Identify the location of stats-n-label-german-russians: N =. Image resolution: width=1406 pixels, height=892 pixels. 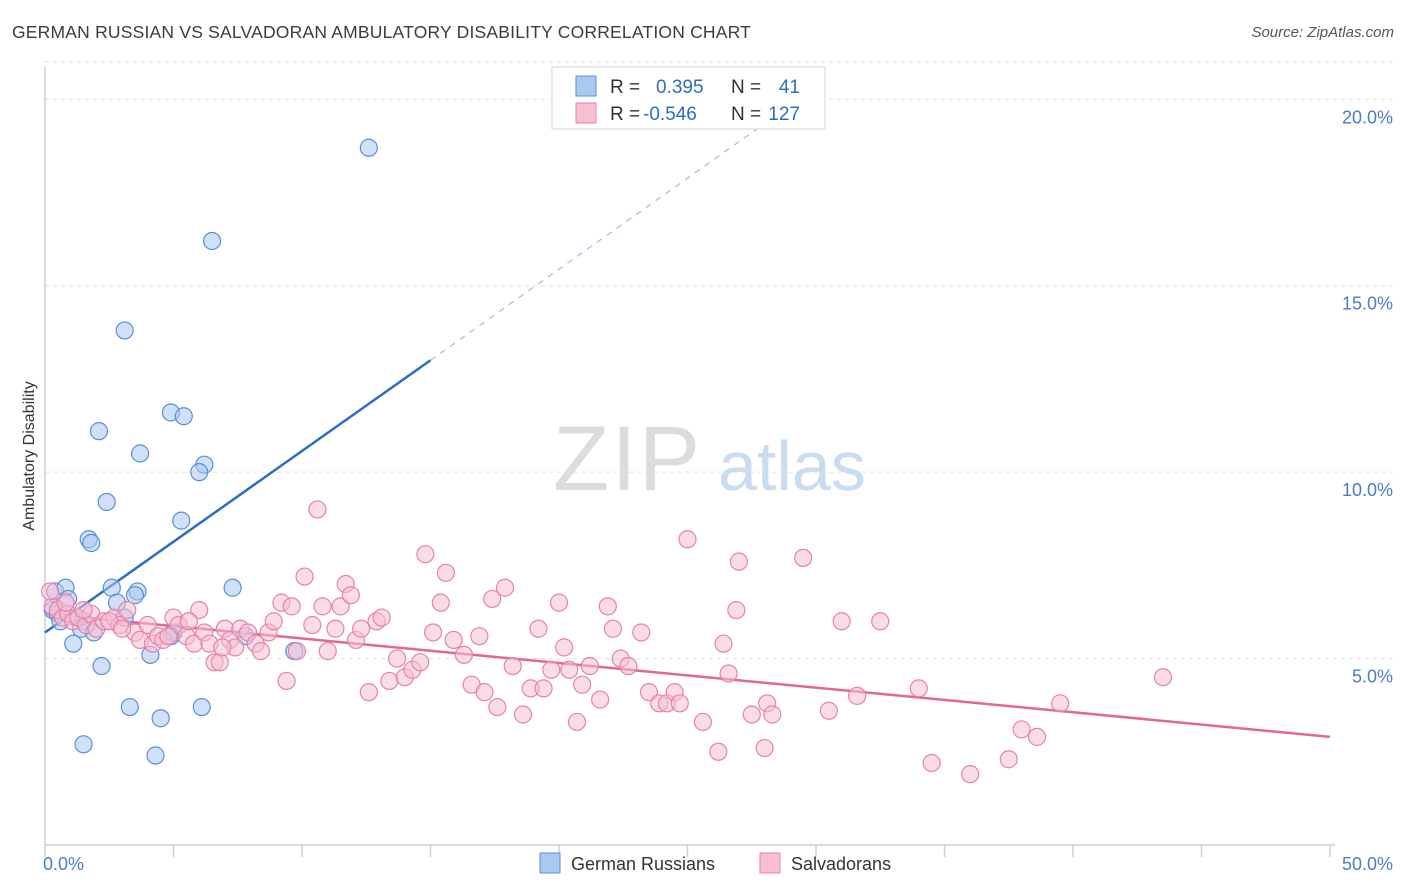
(746, 87).